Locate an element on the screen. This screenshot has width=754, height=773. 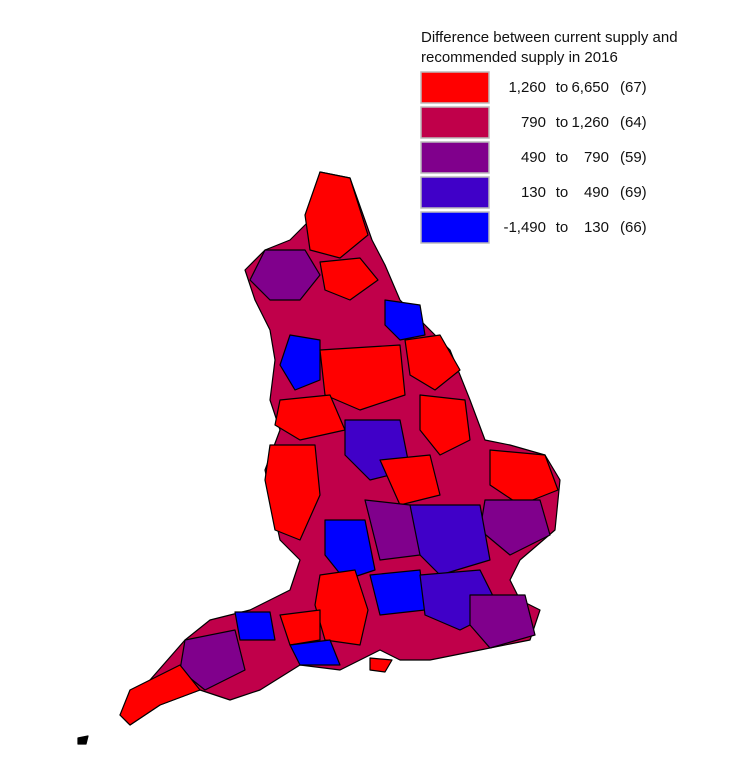
legend-from: 130 is located at coordinates (533, 192).